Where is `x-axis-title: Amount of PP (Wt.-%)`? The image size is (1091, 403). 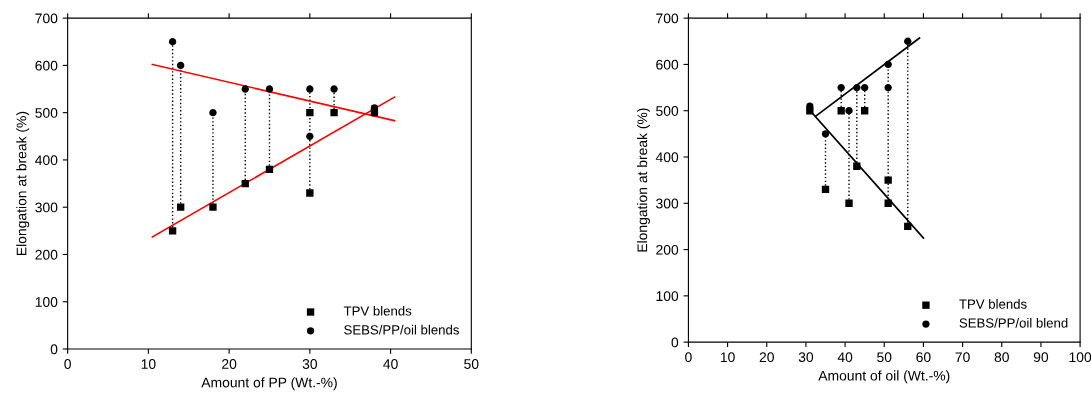
x-axis-title: Amount of PP (Wt.-%) is located at coordinates (269, 384).